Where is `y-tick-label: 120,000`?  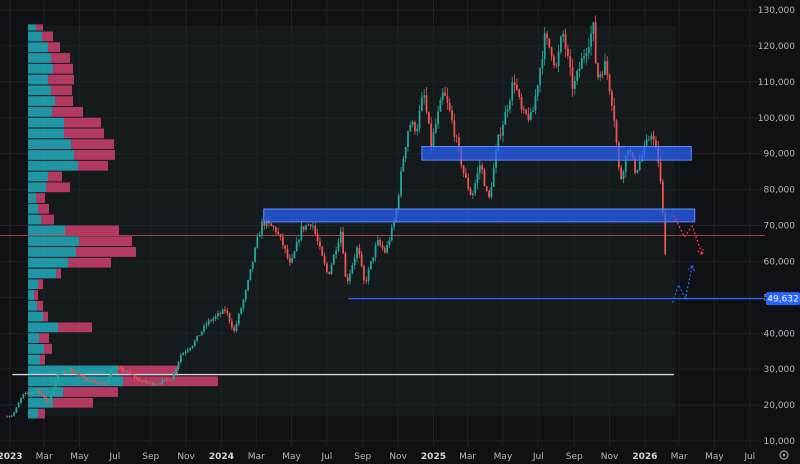
y-tick-label: 120,000 is located at coordinates (776, 47).